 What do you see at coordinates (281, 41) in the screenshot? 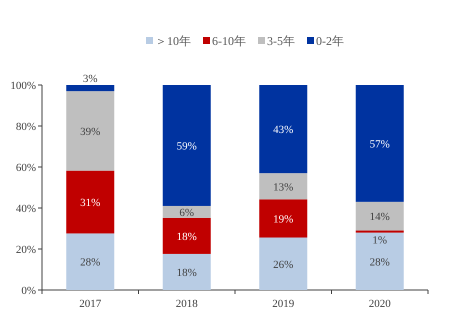
I see `legend-label: 3-5年` at bounding box center [281, 41].